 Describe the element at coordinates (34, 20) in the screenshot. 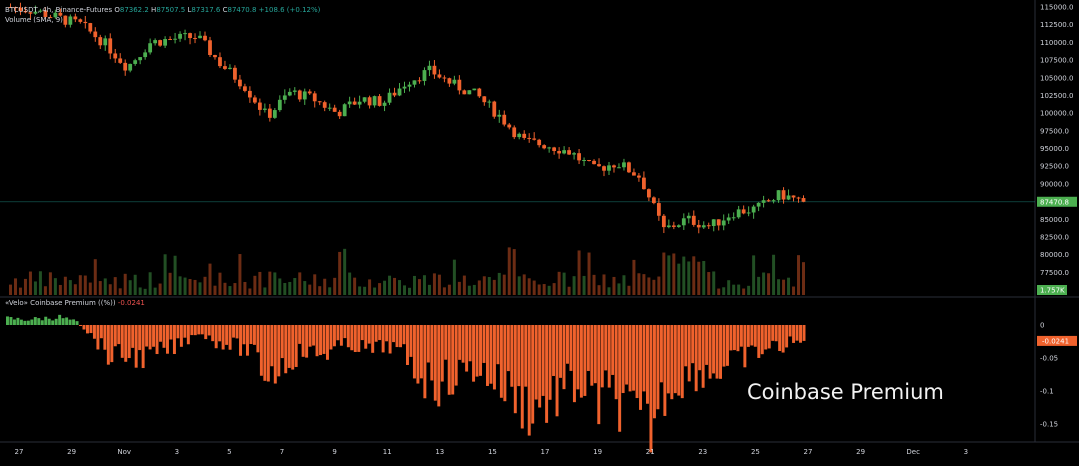

I see `volume-label: Volume (SMA, 9)` at that location.